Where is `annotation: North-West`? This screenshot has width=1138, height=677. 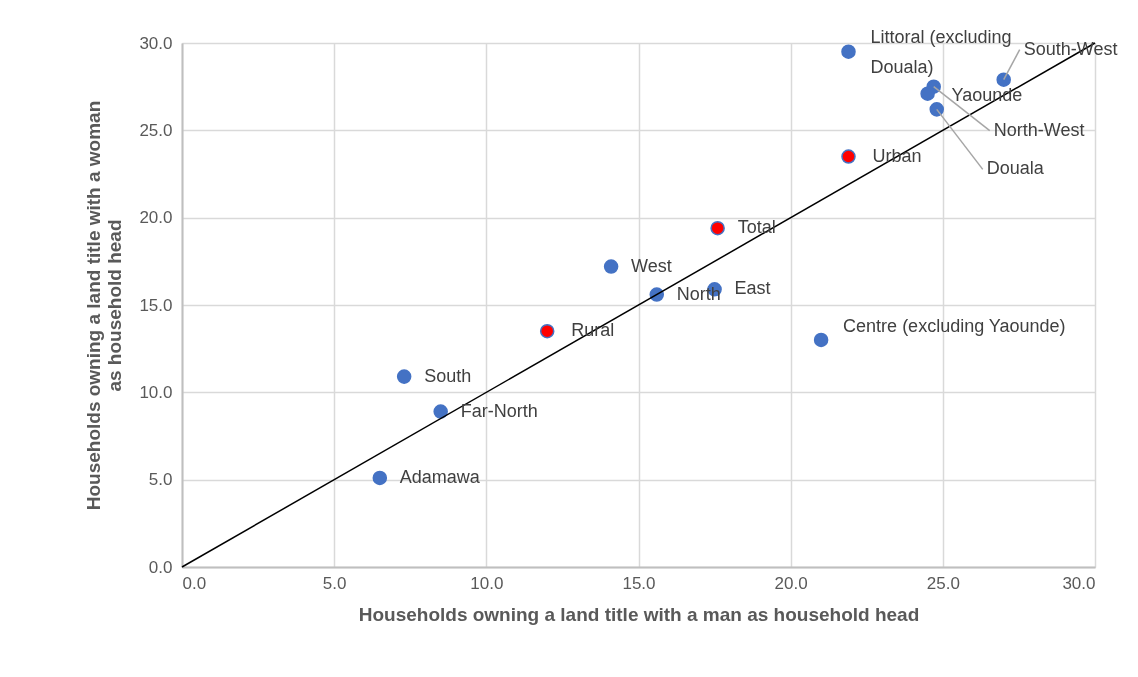 annotation: North-West is located at coordinates (1039, 129).